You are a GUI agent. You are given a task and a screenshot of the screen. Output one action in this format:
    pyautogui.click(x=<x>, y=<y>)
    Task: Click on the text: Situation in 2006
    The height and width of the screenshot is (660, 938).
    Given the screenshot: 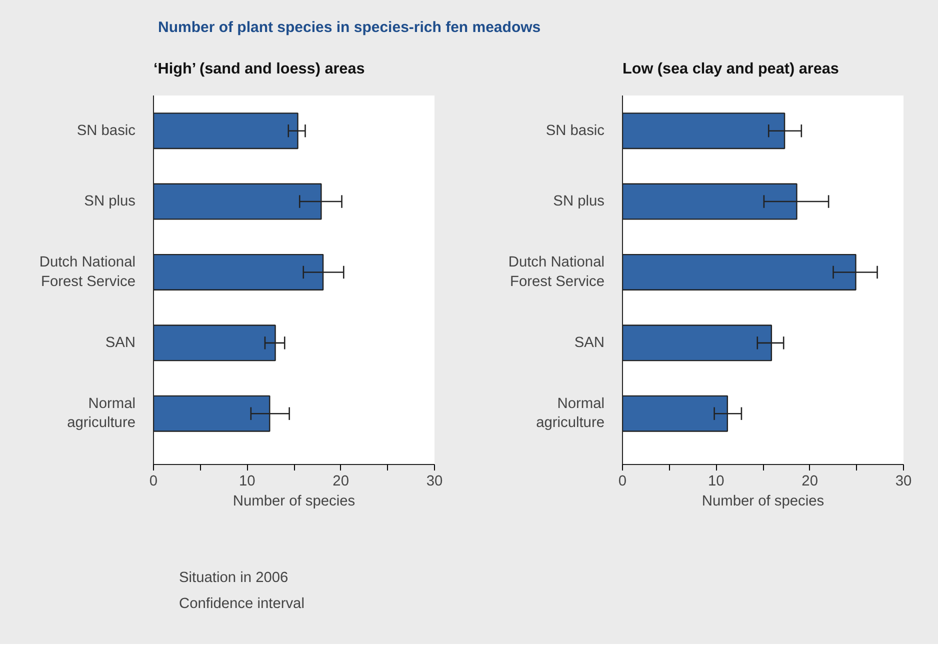 What is the action you would take?
    pyautogui.click(x=233, y=578)
    